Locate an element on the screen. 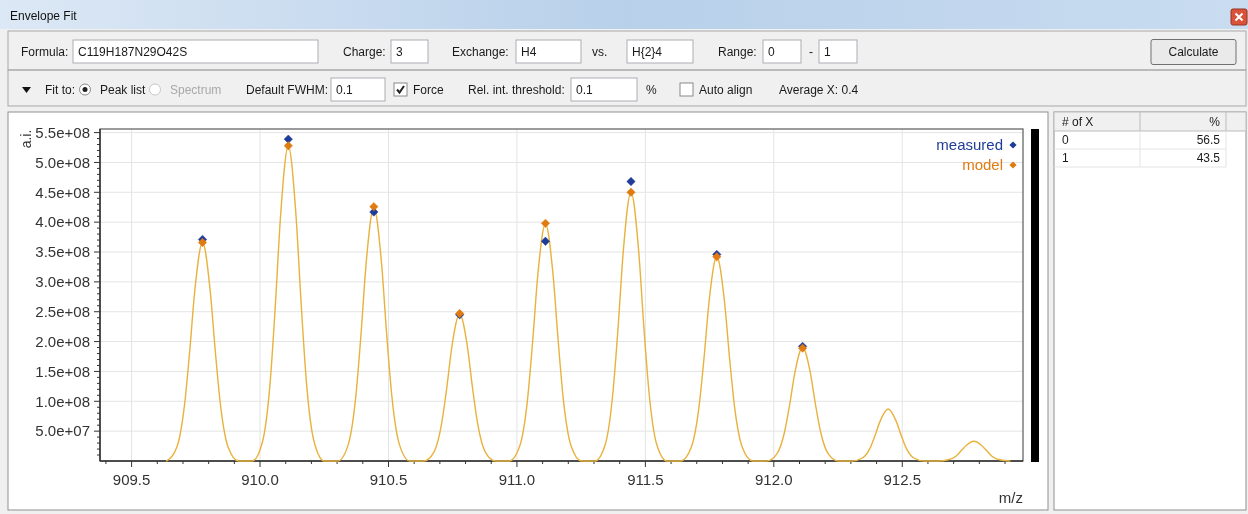 The image size is (1248, 514). text: H4 is located at coordinates (529, 51).